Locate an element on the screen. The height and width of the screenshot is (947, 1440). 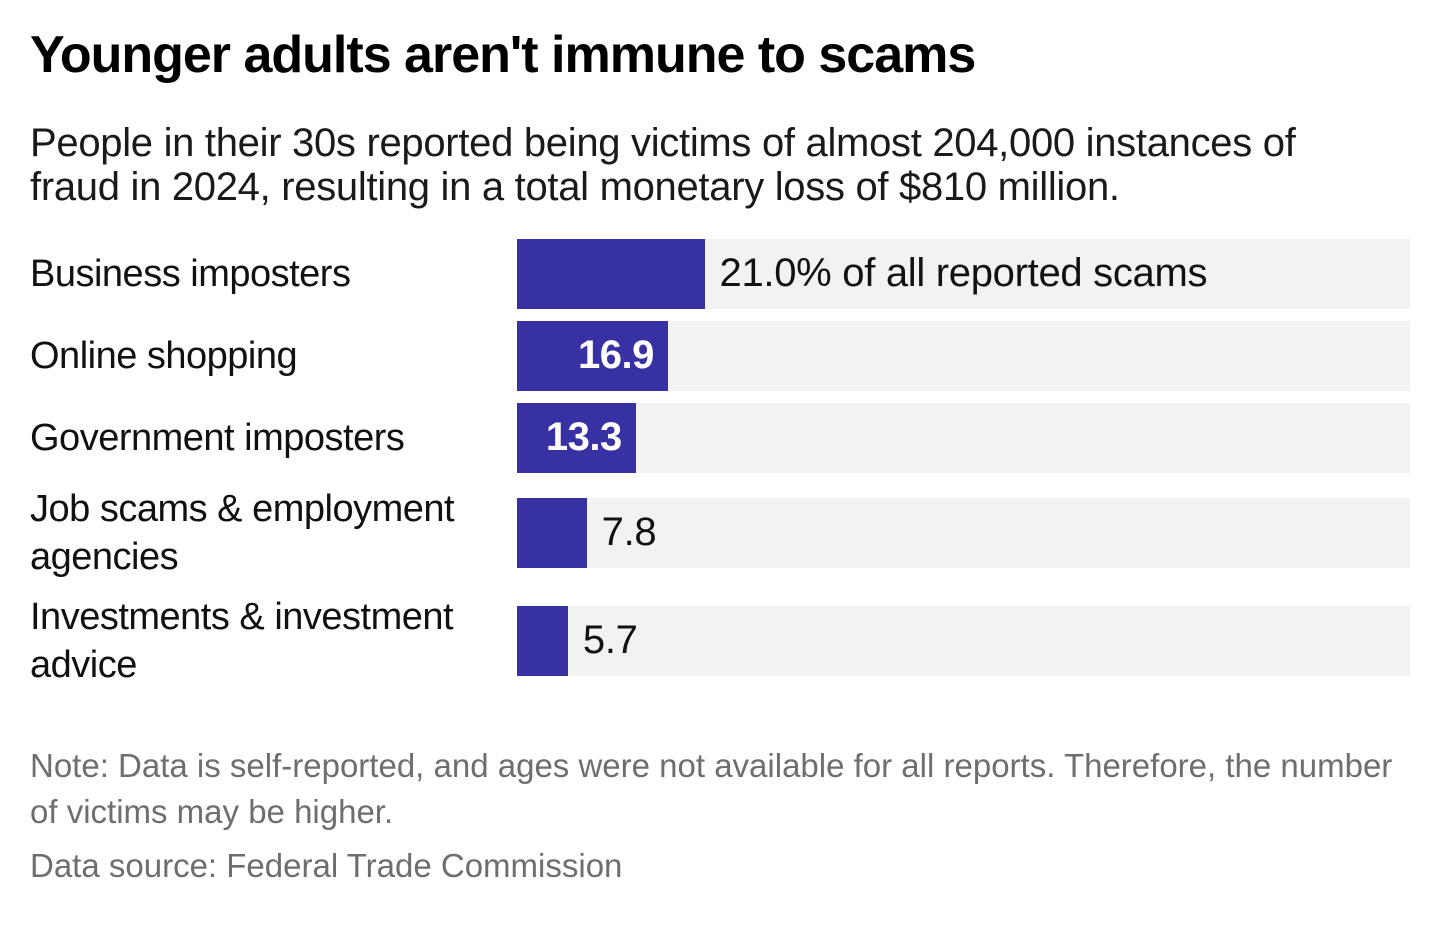
chart-row-job-scams: Job scams & employment agencies 7.8 is located at coordinates (720, 533).